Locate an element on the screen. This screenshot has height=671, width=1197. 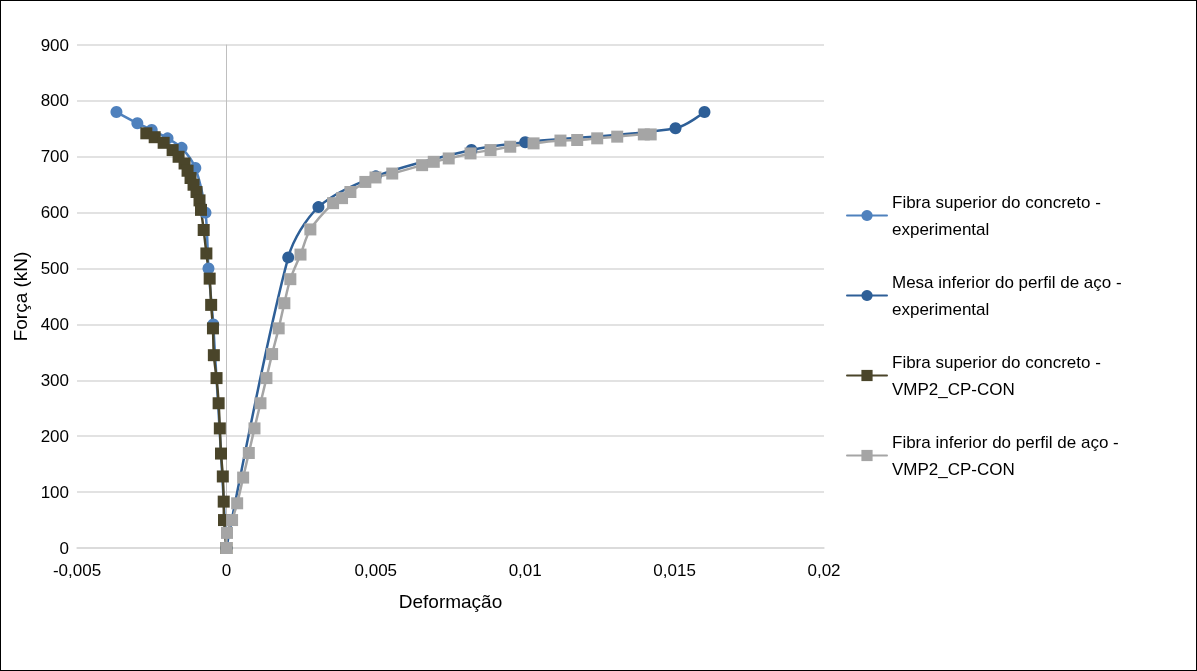
x-axis-title: Deformação is located at coordinates (450, 601).